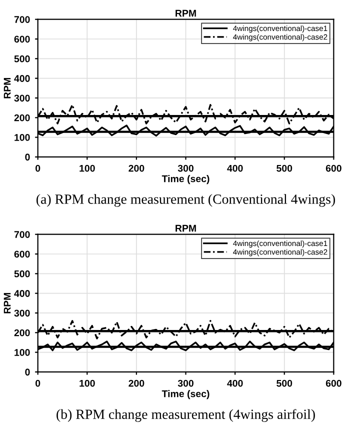 The height and width of the screenshot is (430, 344). Describe the element at coordinates (185, 200) in the screenshot. I see `text: (a) RPM change measurement (Conventional 4wings)` at that location.